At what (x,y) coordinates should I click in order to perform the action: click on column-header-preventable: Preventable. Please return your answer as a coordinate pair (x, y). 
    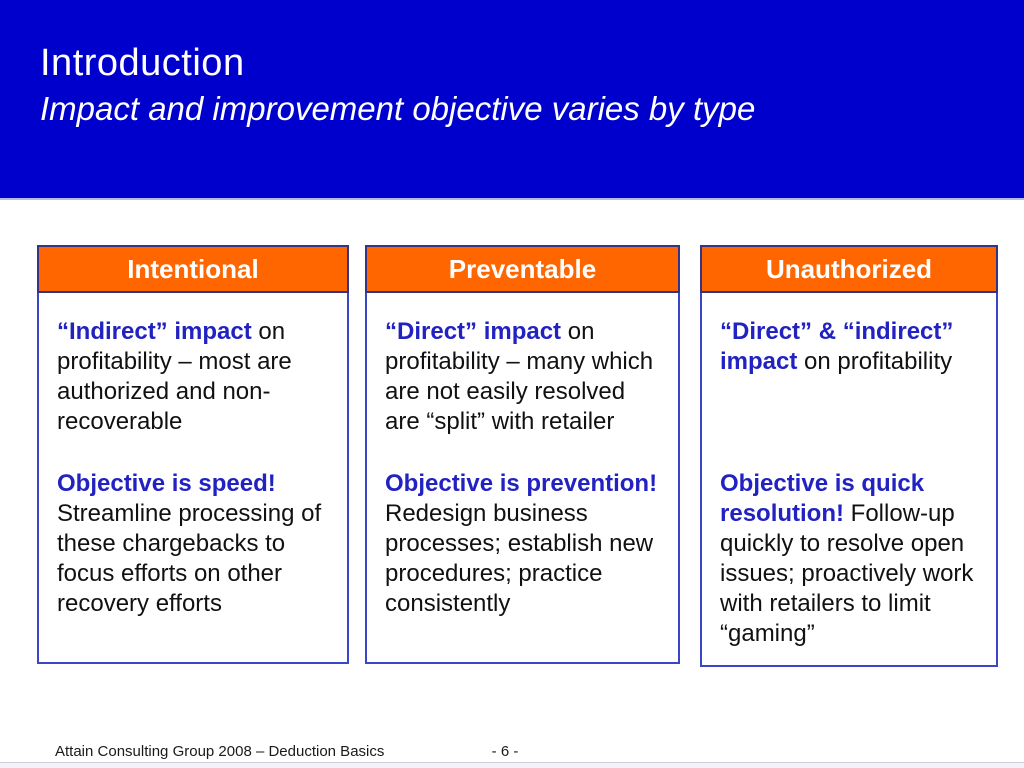
    Looking at the image, I should click on (522, 269).